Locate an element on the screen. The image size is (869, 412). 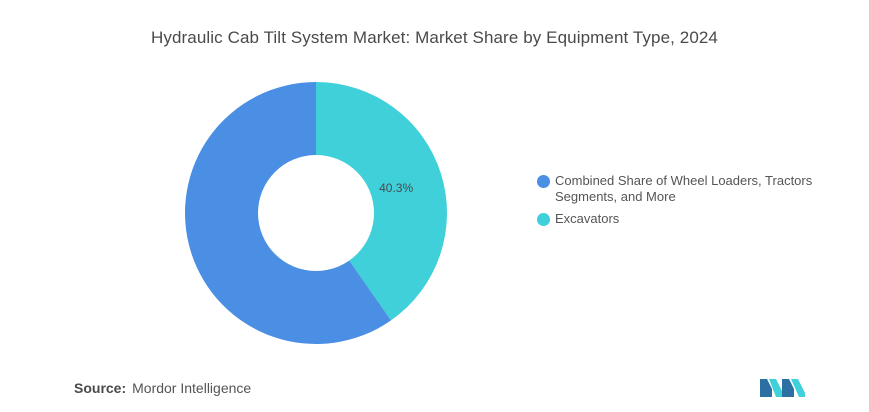
source-note: Source: Mordor Intelligence is located at coordinates (162, 388).